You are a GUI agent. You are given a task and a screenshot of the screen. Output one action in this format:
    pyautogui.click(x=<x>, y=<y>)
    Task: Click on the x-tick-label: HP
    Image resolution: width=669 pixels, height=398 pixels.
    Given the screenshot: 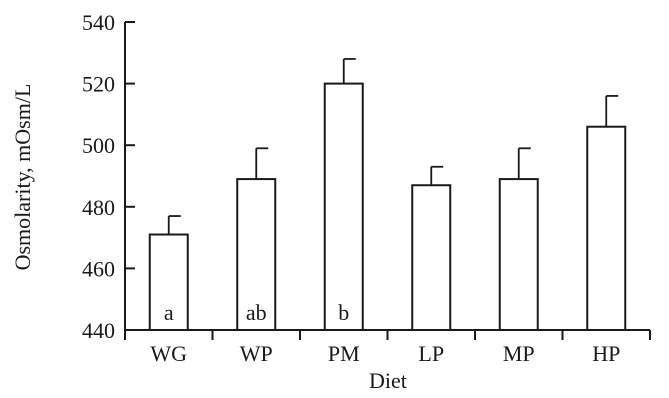 What is the action you would take?
    pyautogui.click(x=606, y=353)
    